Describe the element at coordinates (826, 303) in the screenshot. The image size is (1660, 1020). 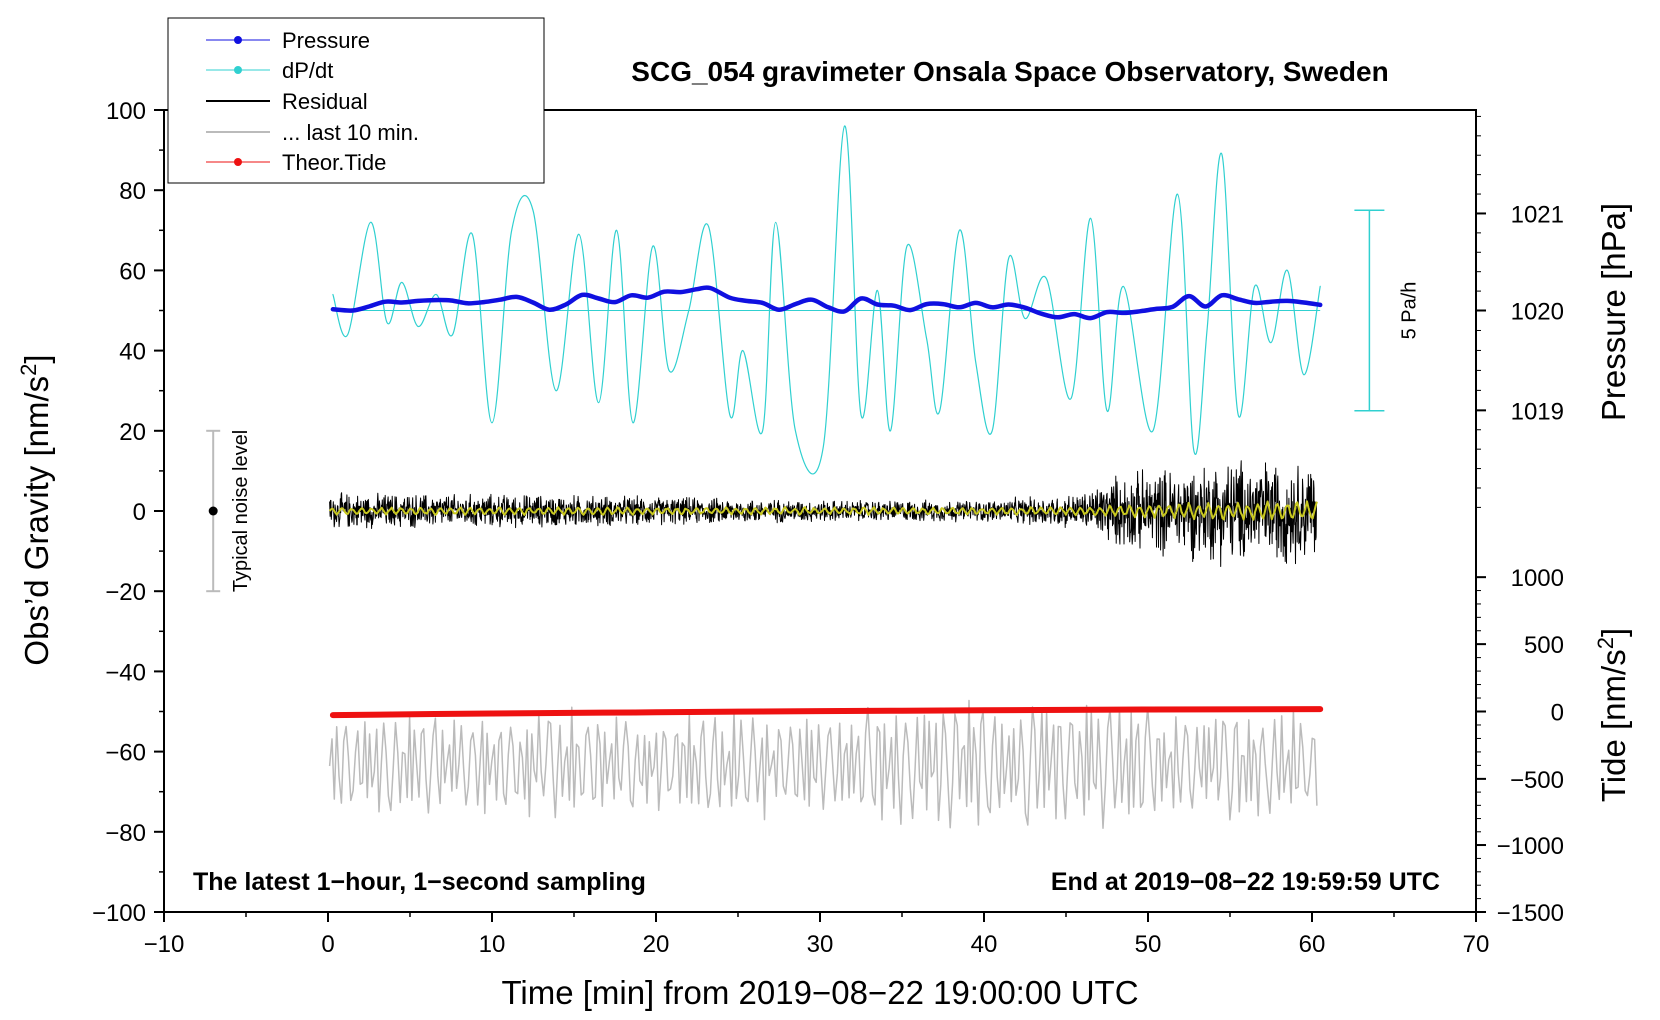
I see `series-pressure` at that location.